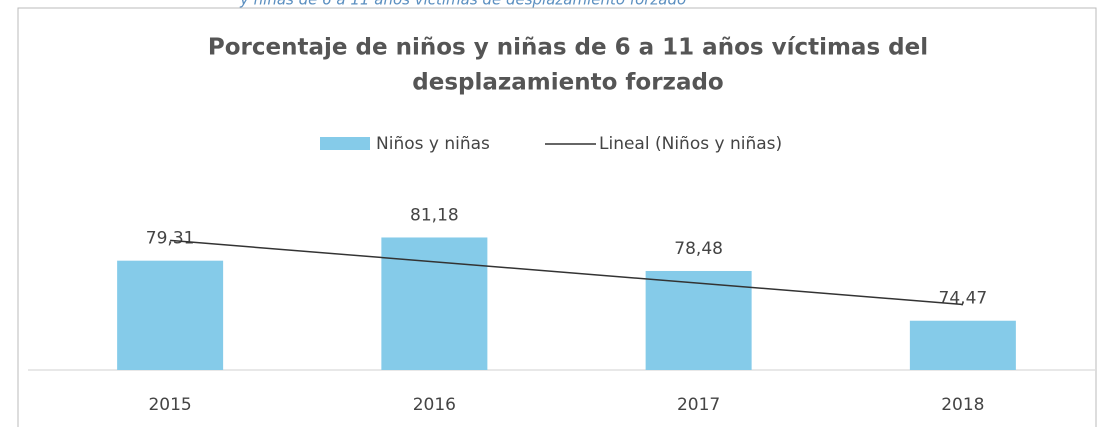  Describe the element at coordinates (434, 215) in the screenshot. I see `value-label: 81,18` at that location.